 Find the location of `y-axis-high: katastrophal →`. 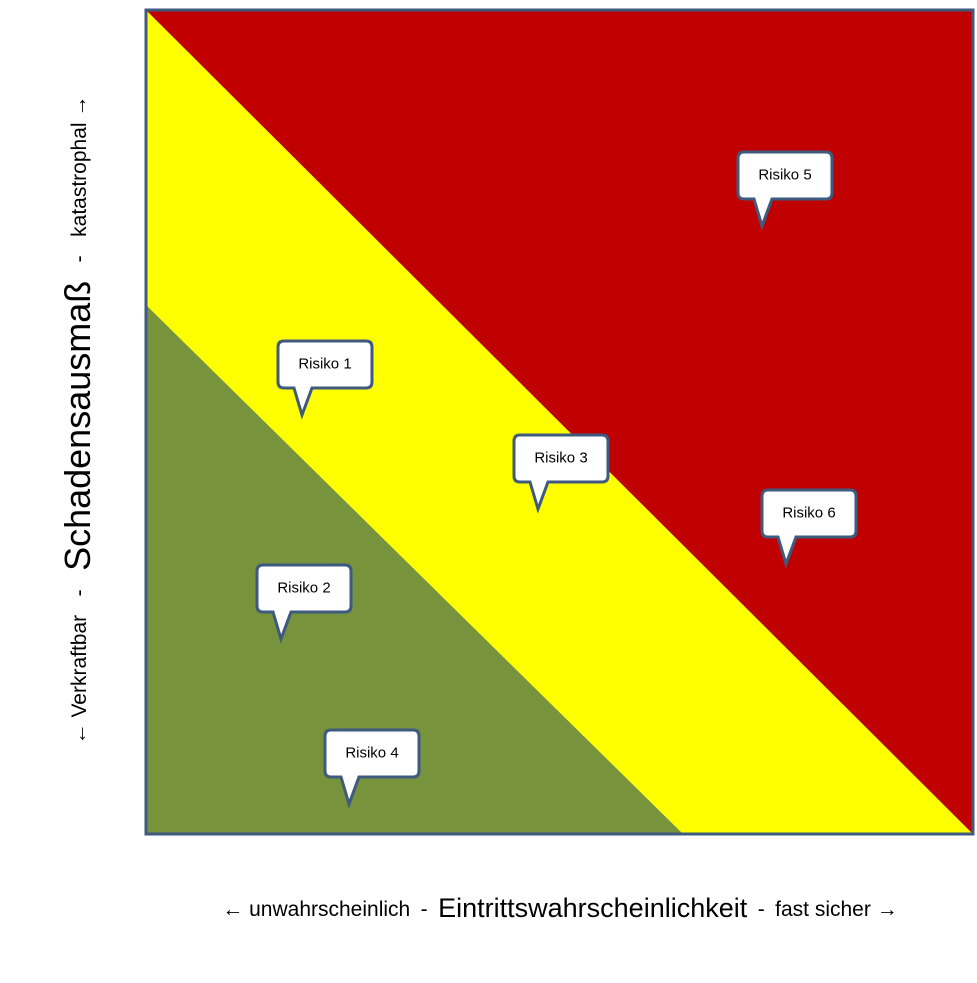

y-axis-high: katastrophal → is located at coordinates (79, 166).